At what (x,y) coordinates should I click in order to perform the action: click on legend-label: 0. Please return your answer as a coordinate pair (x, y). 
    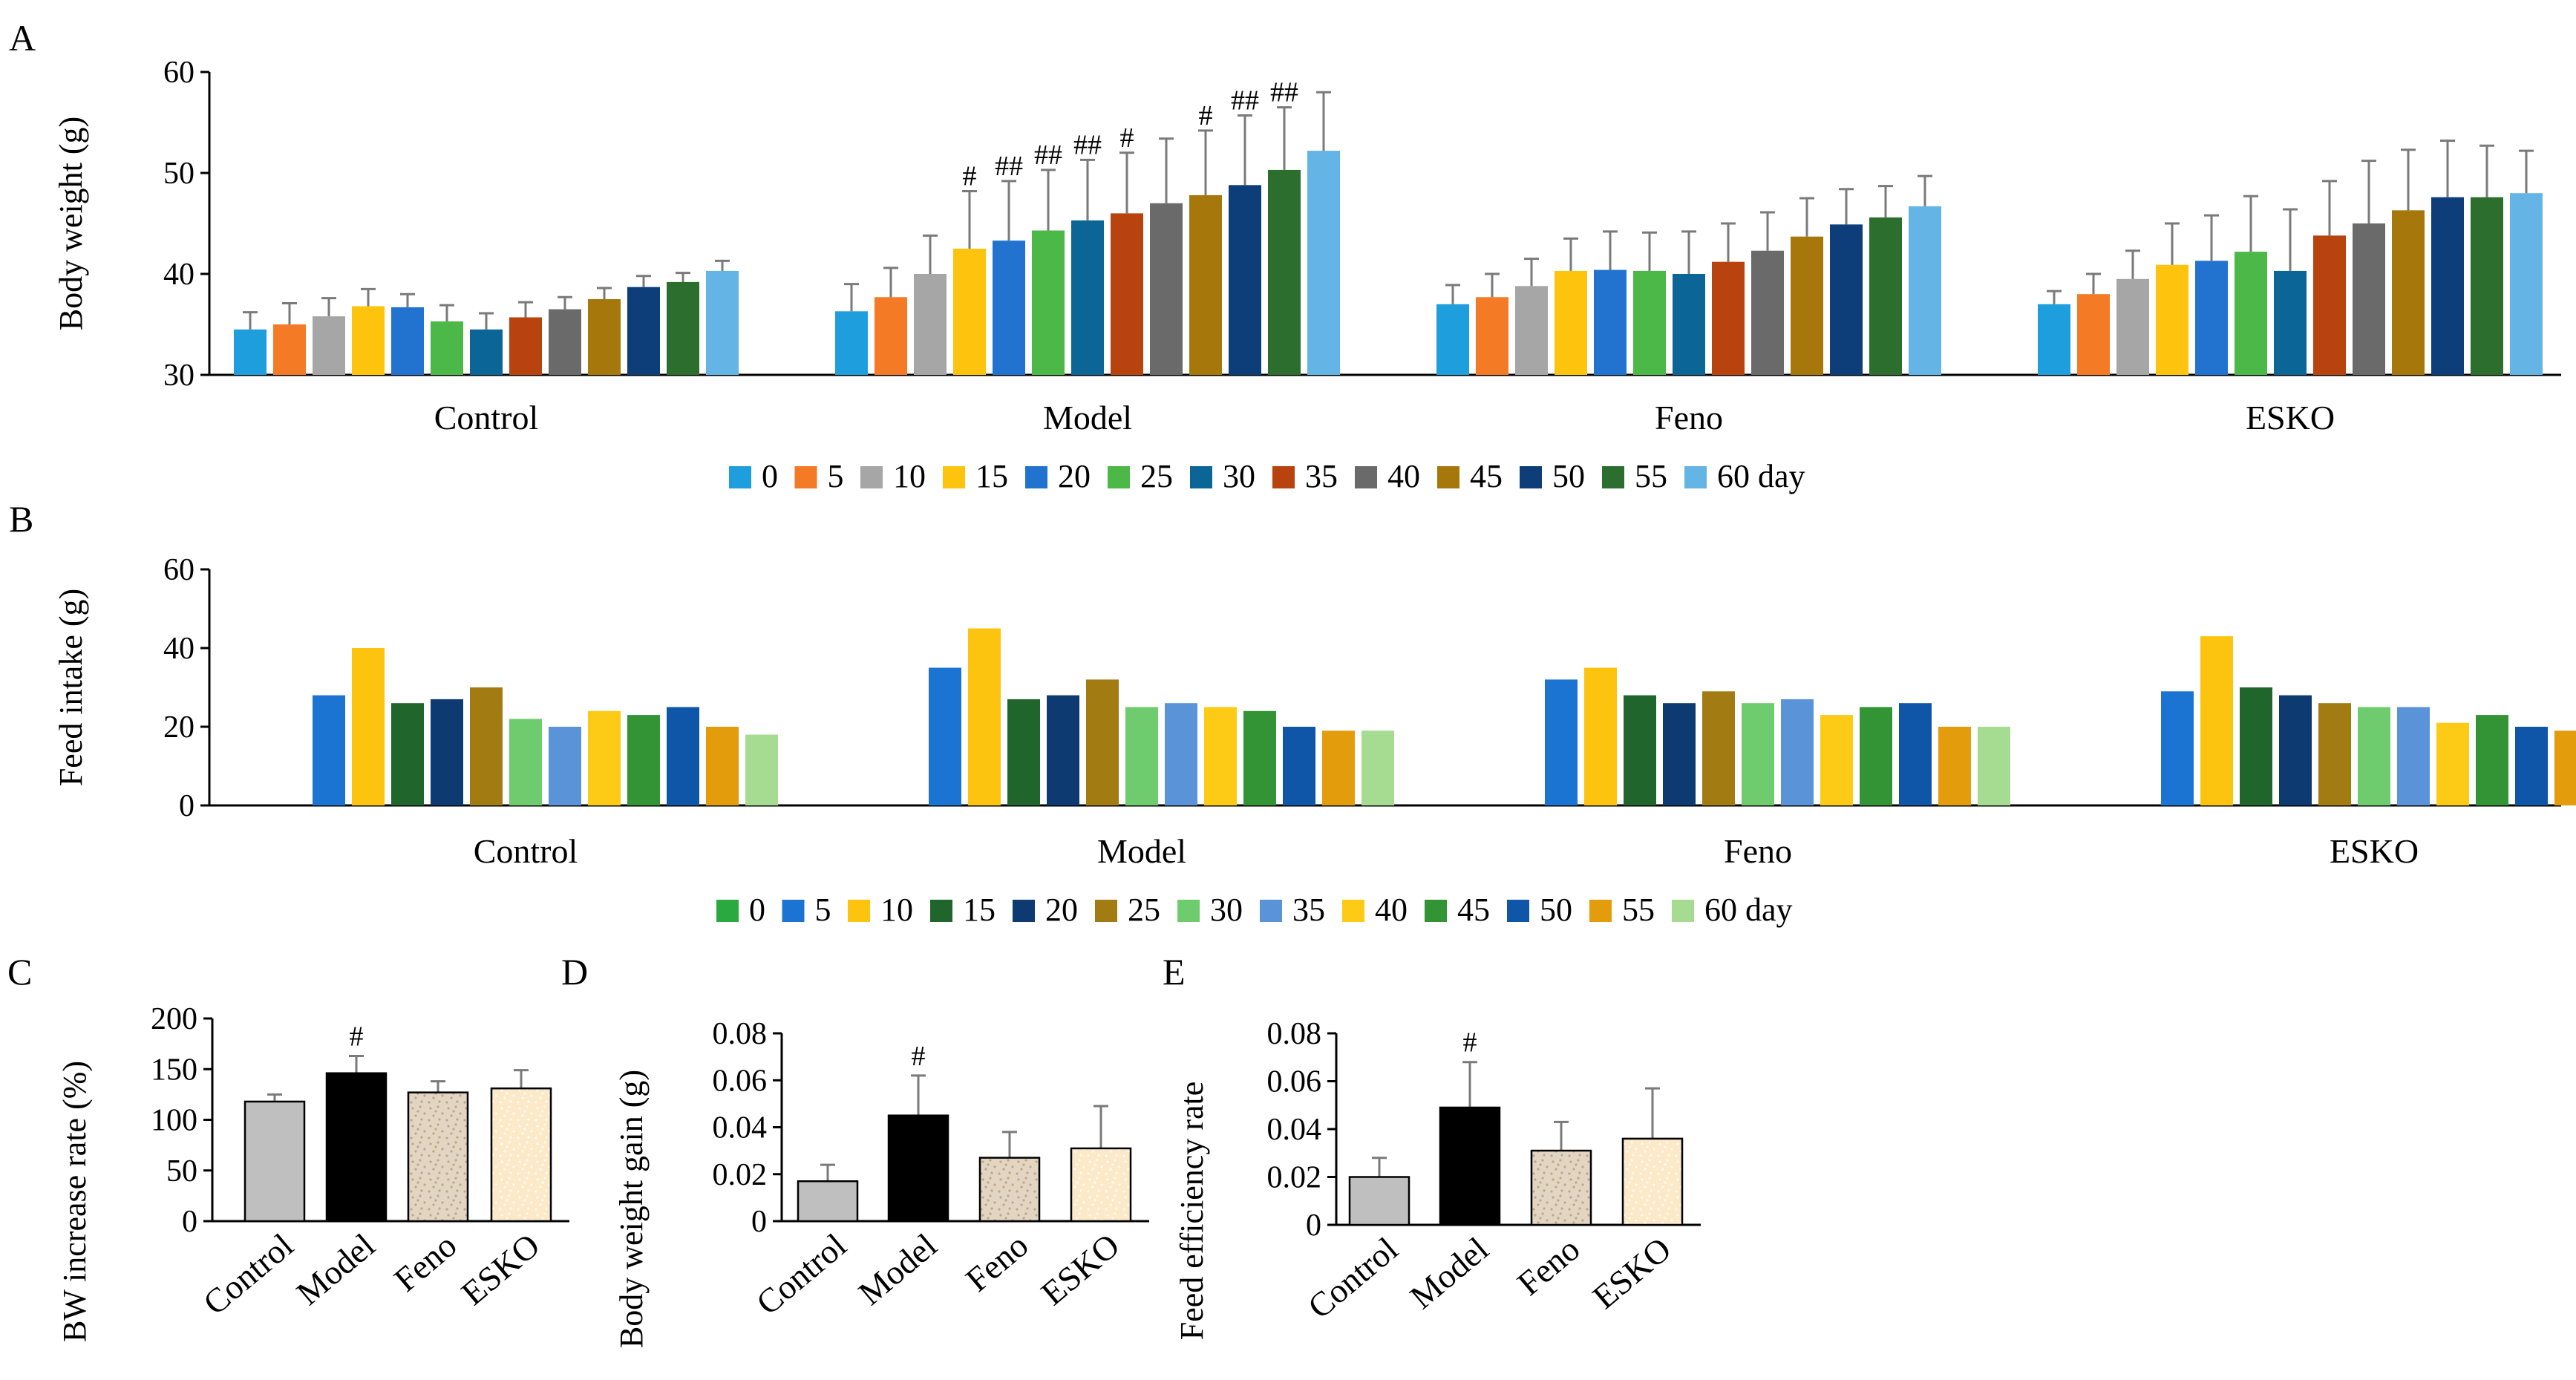
    Looking at the image, I should click on (757, 910).